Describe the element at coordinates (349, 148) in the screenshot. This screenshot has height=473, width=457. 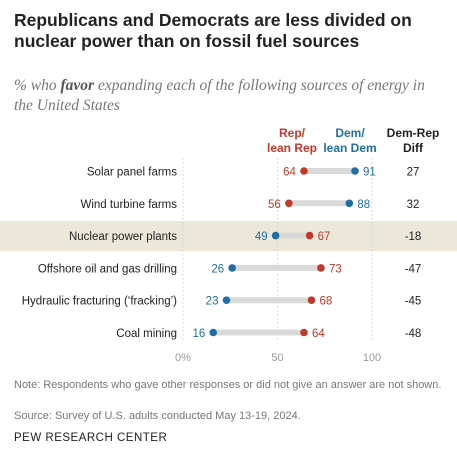
I see `legend-dem-label-line2: lean Dem` at that location.